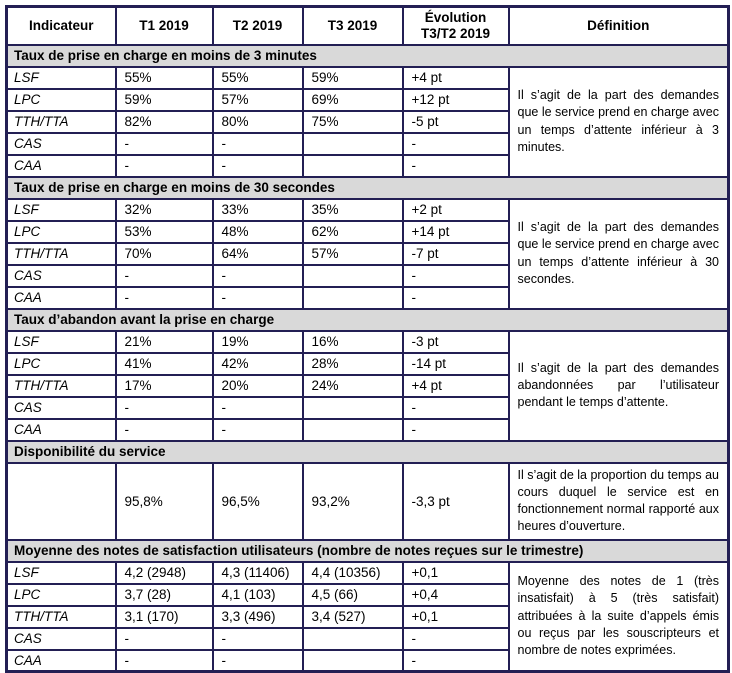 The image size is (732, 673). Describe the element at coordinates (352, 77) in the screenshot. I see `value-t3: 59%` at that location.